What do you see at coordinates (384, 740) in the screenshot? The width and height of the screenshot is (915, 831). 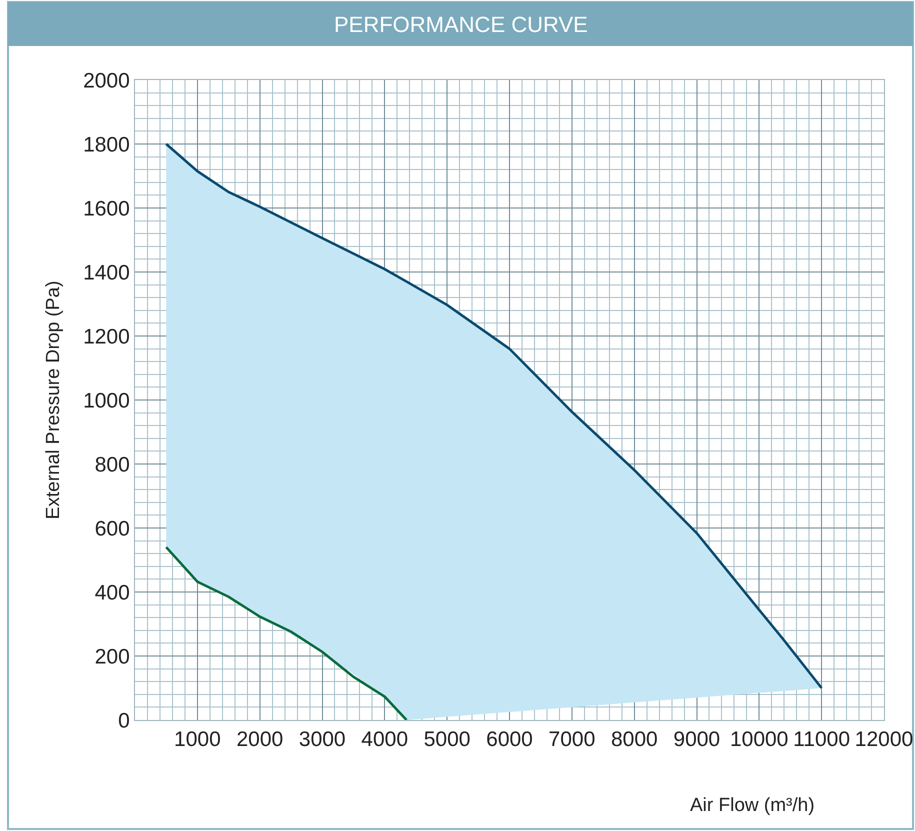 I see `x-tick-label: 4000` at bounding box center [384, 740].